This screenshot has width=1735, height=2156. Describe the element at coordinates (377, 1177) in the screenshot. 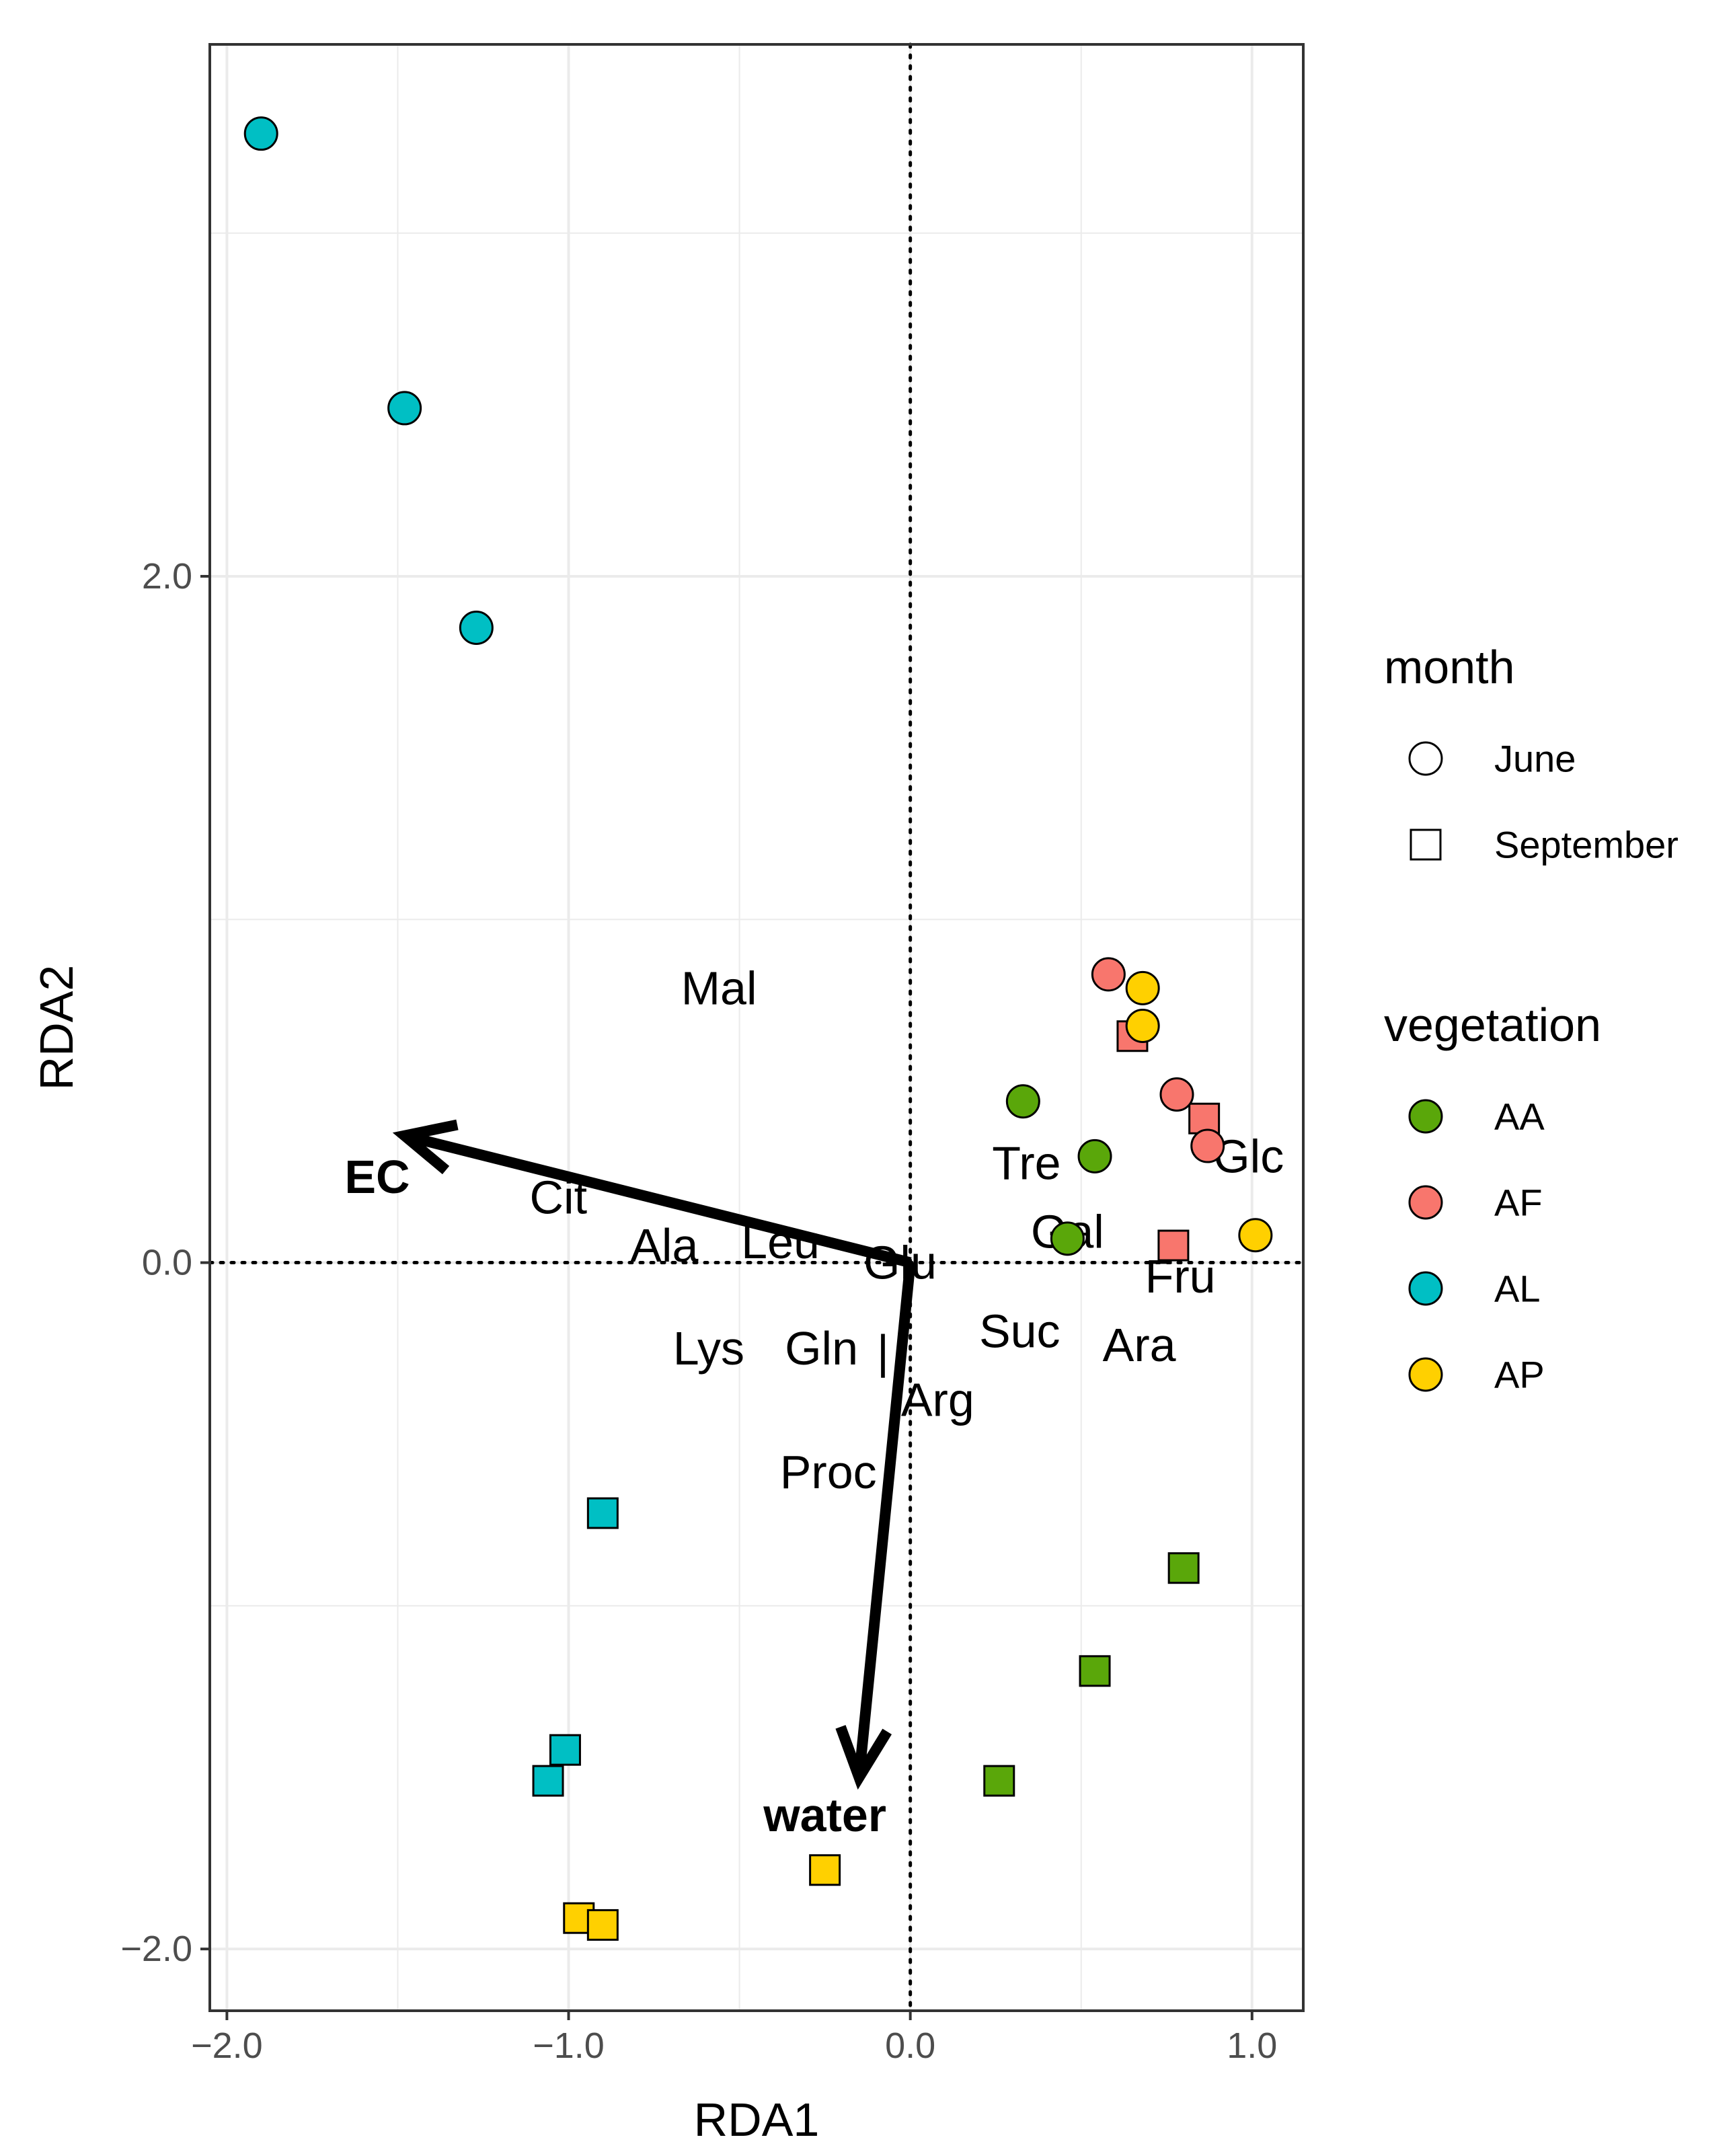

I see `vector-label-EC: EC` at that location.